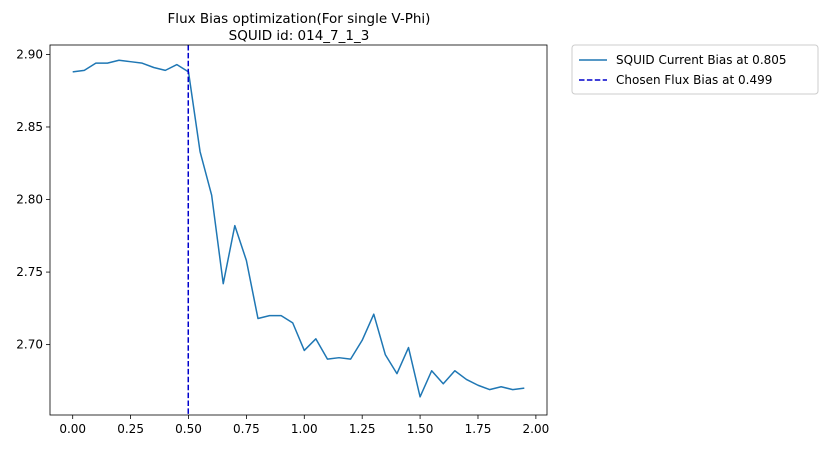 The image size is (829, 451). I want to click on y-tick-label-4: 2.90, so click(29, 54).